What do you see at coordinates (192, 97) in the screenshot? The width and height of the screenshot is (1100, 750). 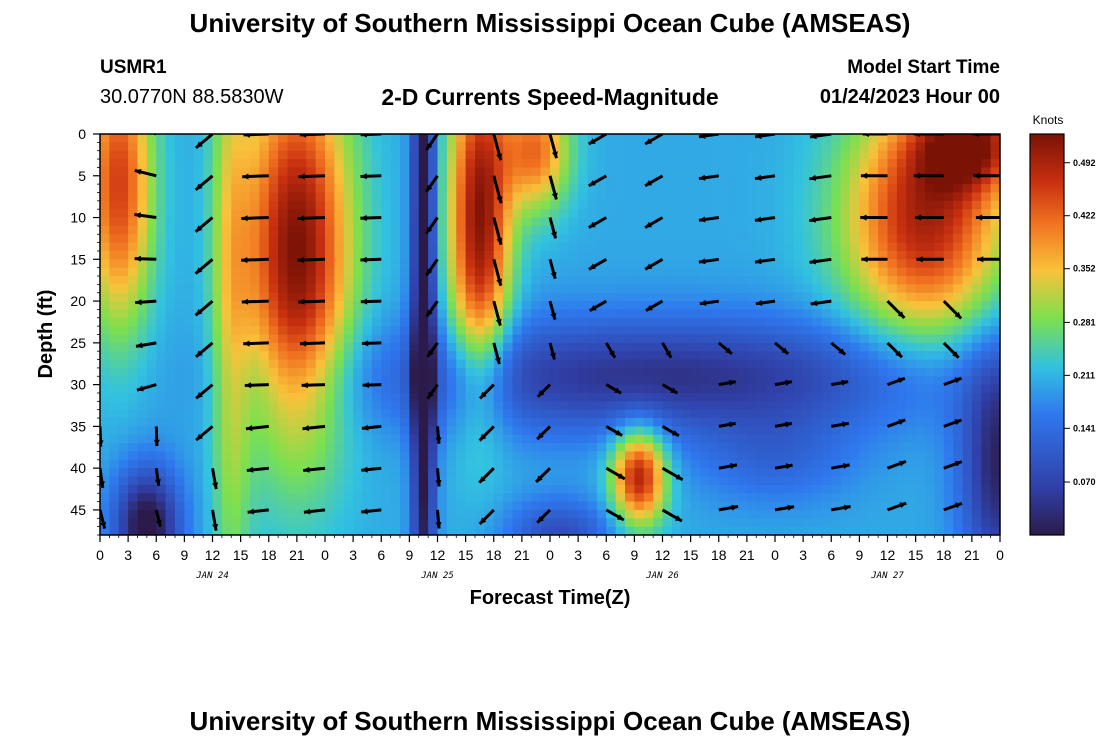 I see `station-coords: 30.0770N 88.5830W` at bounding box center [192, 97].